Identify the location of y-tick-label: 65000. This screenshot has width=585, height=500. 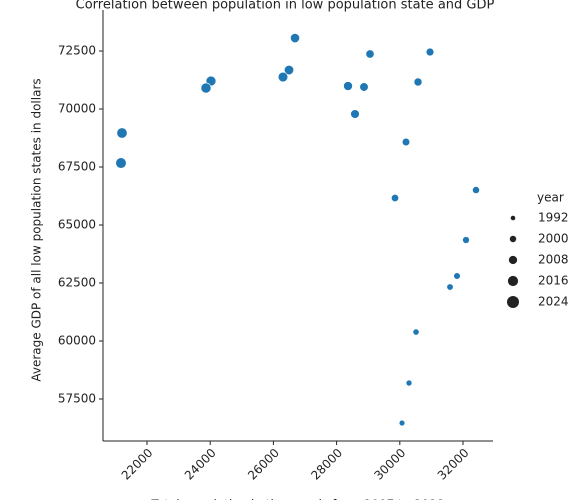
(77, 225).